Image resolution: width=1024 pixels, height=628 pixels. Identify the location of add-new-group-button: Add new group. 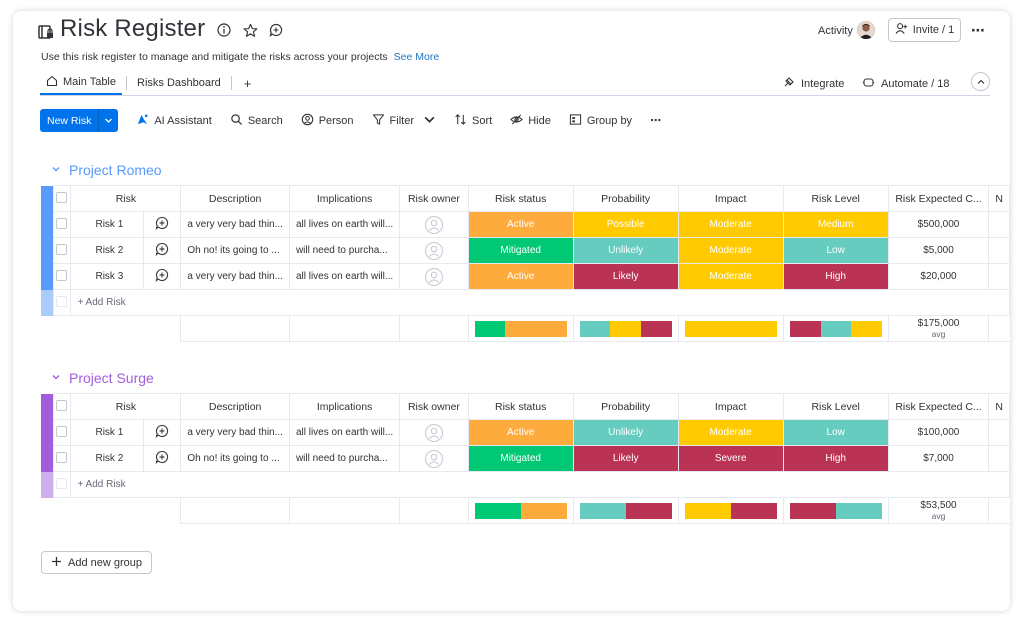
(96, 562).